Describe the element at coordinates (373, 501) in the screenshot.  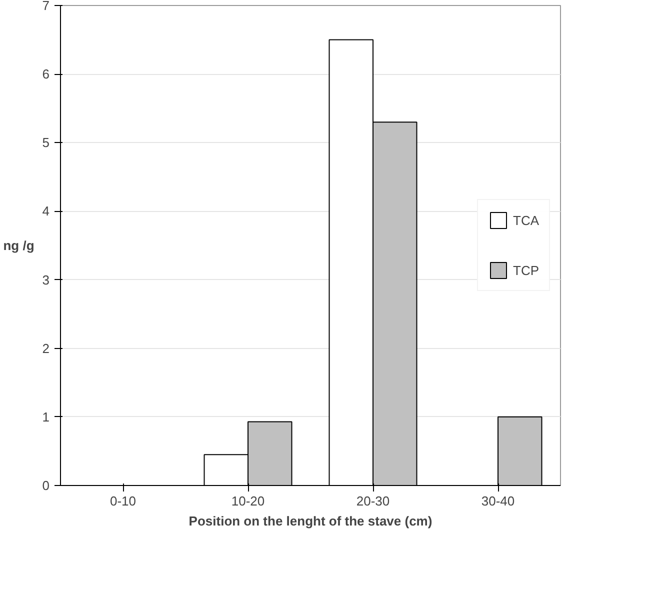
I see `x-tick-label: 20-30` at that location.